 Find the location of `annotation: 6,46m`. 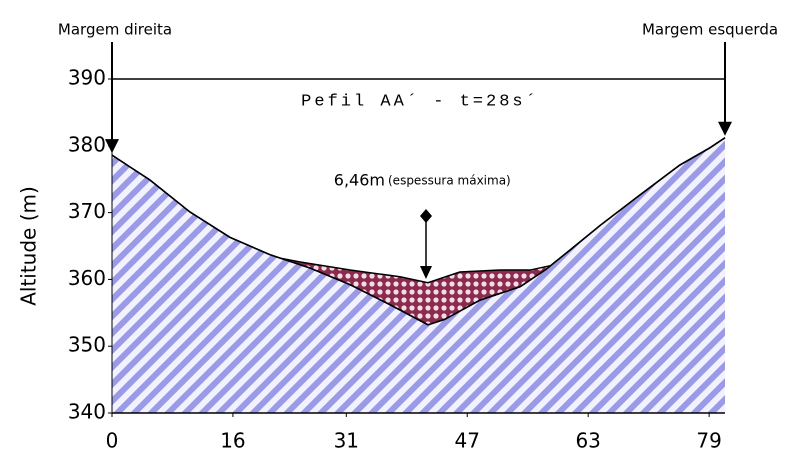

annotation: 6,46m is located at coordinates (359, 180).